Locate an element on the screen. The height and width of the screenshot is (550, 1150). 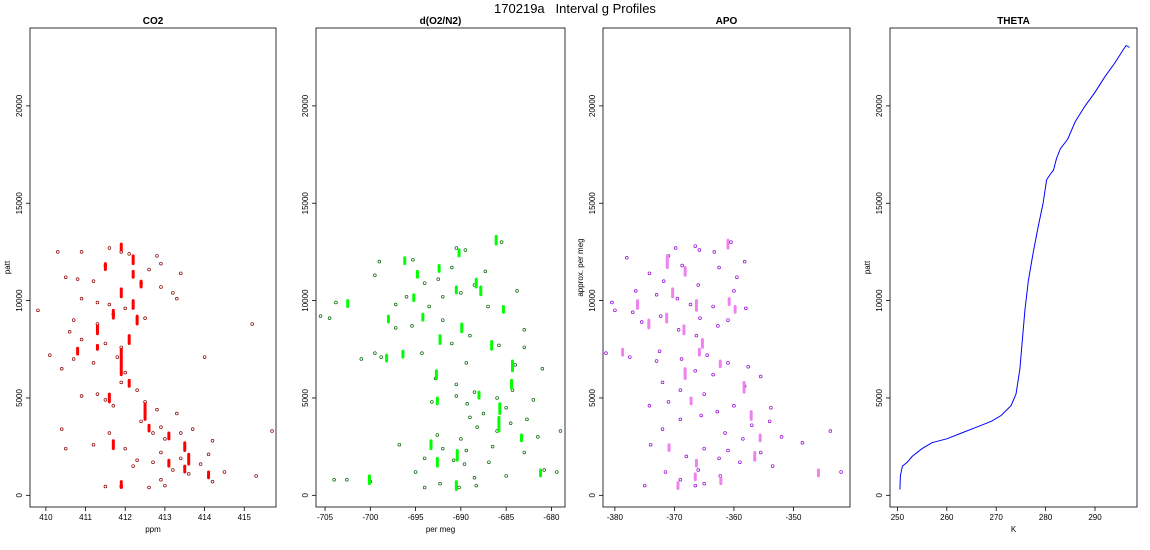
y-tick-label: 20000 is located at coordinates (19, 105).